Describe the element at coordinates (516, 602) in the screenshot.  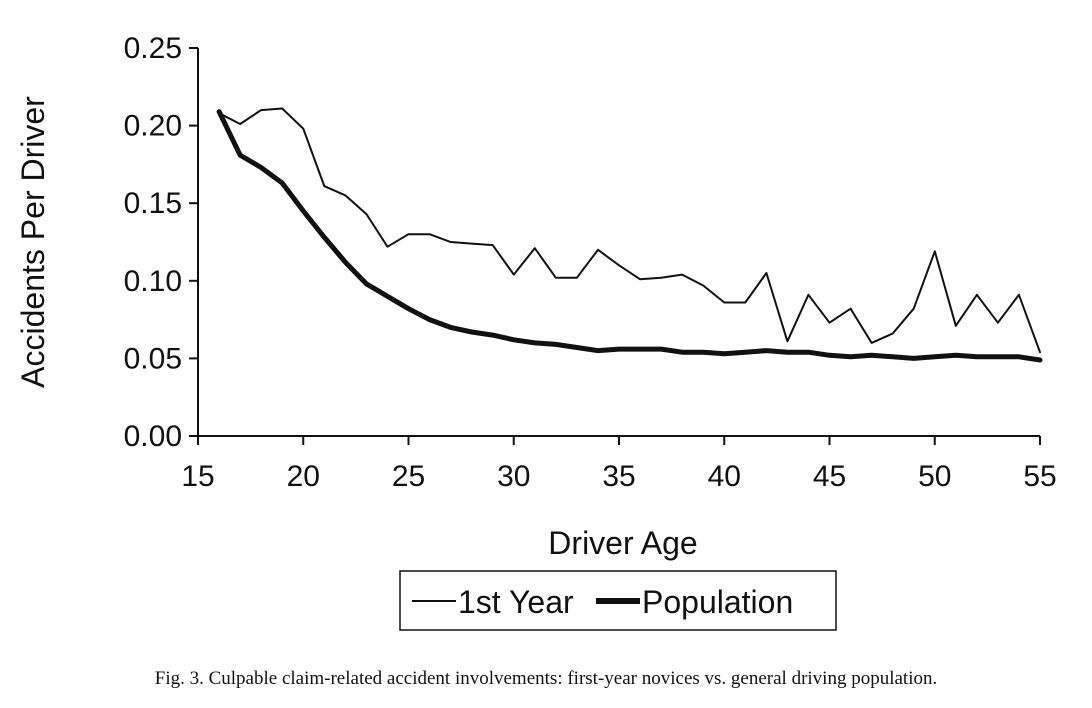
I see `legend-label-1st-year: 1st Year` at that location.